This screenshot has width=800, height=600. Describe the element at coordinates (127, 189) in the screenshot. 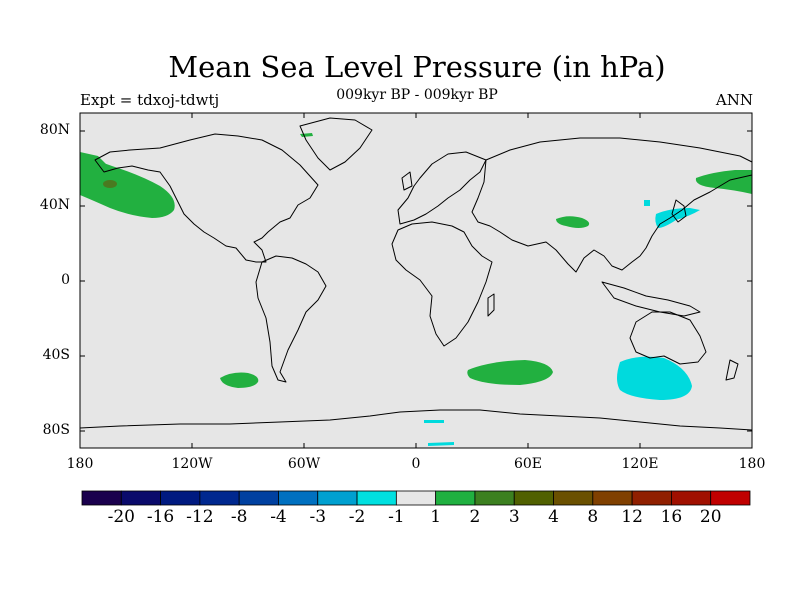

I see `north-pacific-high-region` at that location.